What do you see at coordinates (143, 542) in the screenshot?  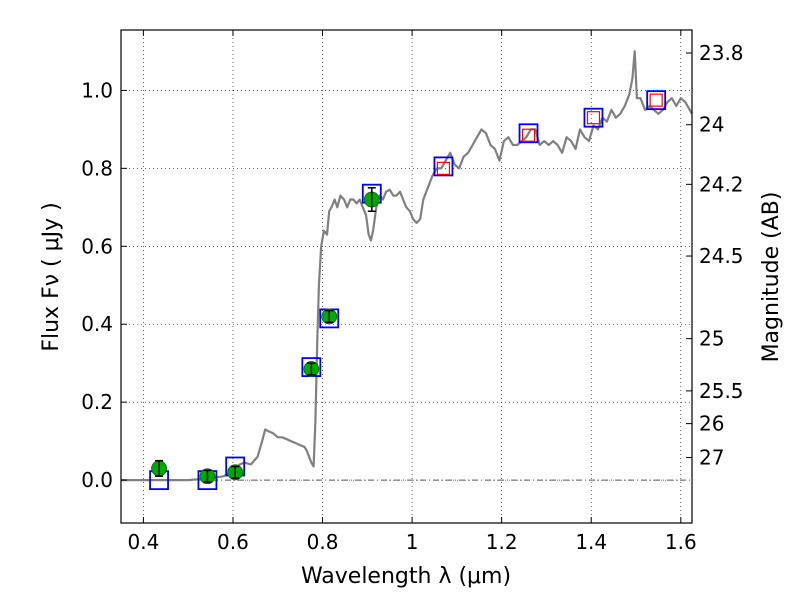 I see `x-tick-label: 0.4` at bounding box center [143, 542].